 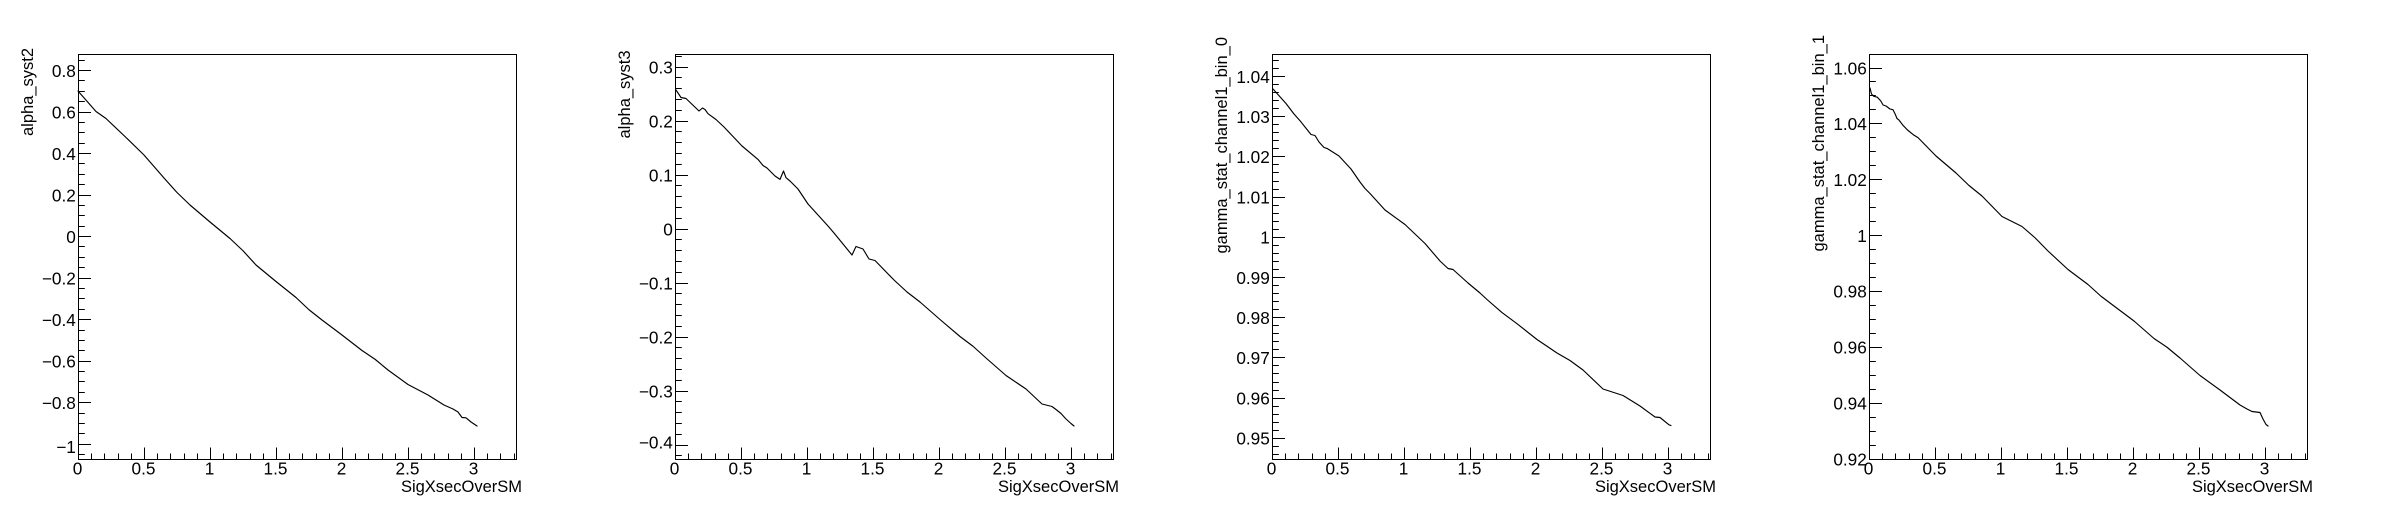 What do you see at coordinates (1849, 459) in the screenshot?
I see `svg-text: 0.92` at bounding box center [1849, 459].